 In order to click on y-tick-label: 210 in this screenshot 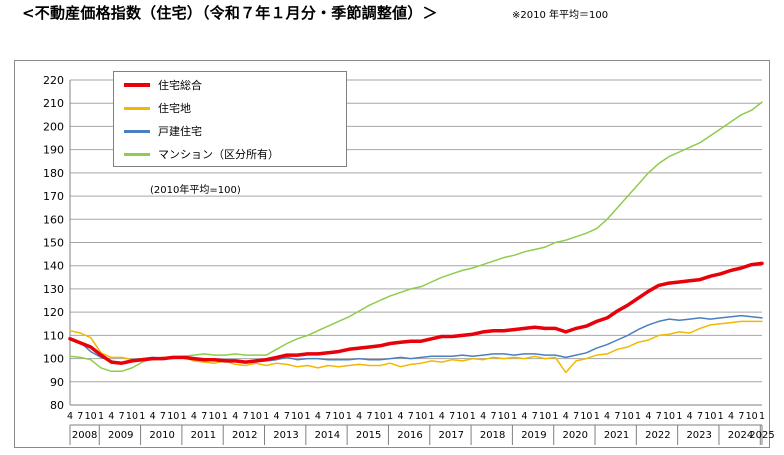, I will do `click(53, 103)`.